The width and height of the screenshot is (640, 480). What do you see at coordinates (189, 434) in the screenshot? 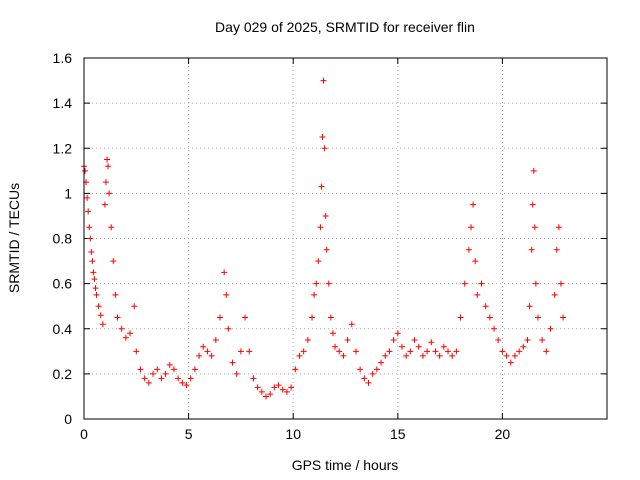
I see `x-tick-label: 5` at bounding box center [189, 434].